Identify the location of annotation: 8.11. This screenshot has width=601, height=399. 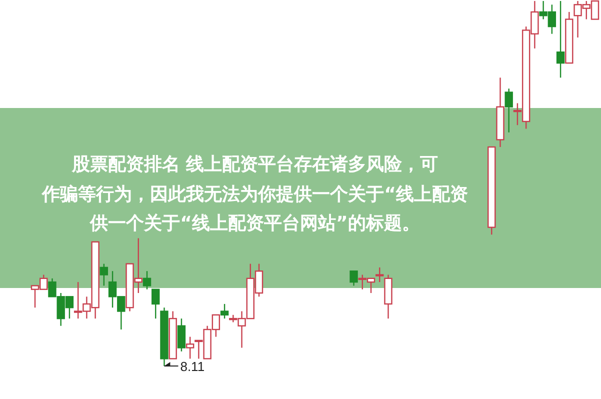
(192, 366).